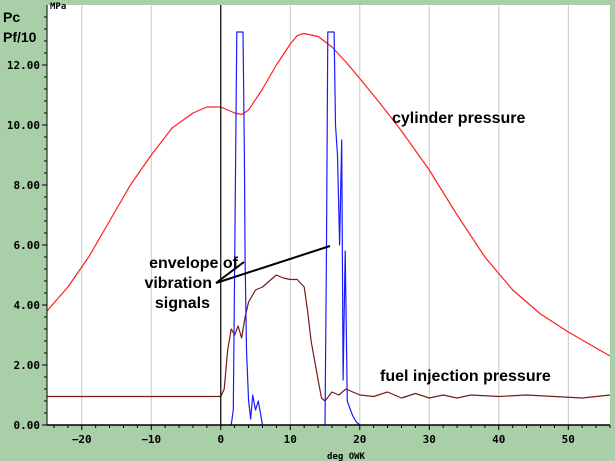  Describe the element at coordinates (23, 125) in the screenshot. I see `y-tick-label: 10.00` at that location.